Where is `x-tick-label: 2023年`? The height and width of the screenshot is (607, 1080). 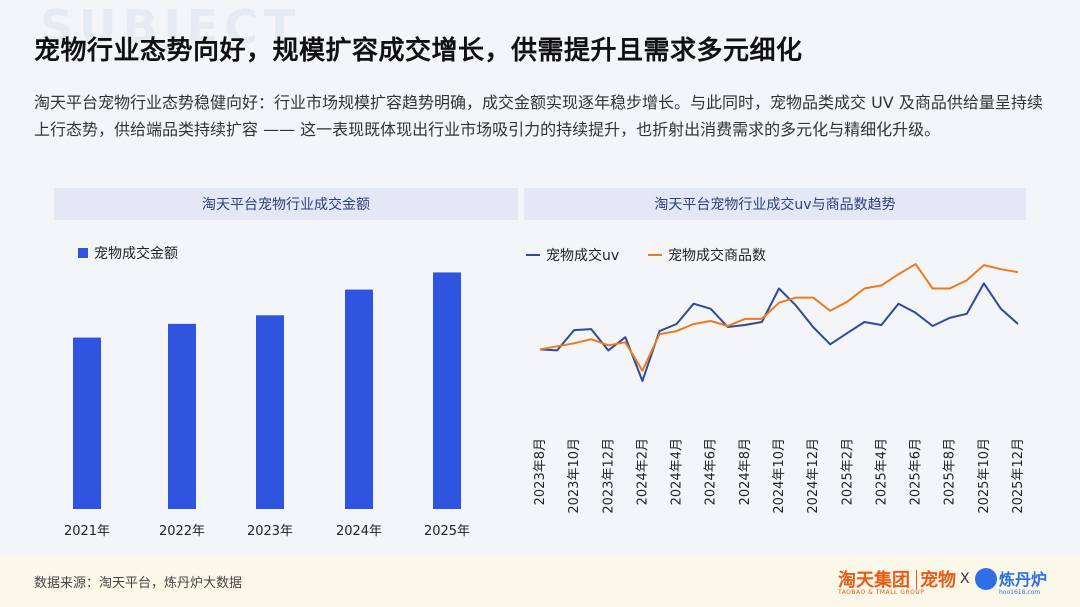 x-tick-label: 2023年 is located at coordinates (270, 531).